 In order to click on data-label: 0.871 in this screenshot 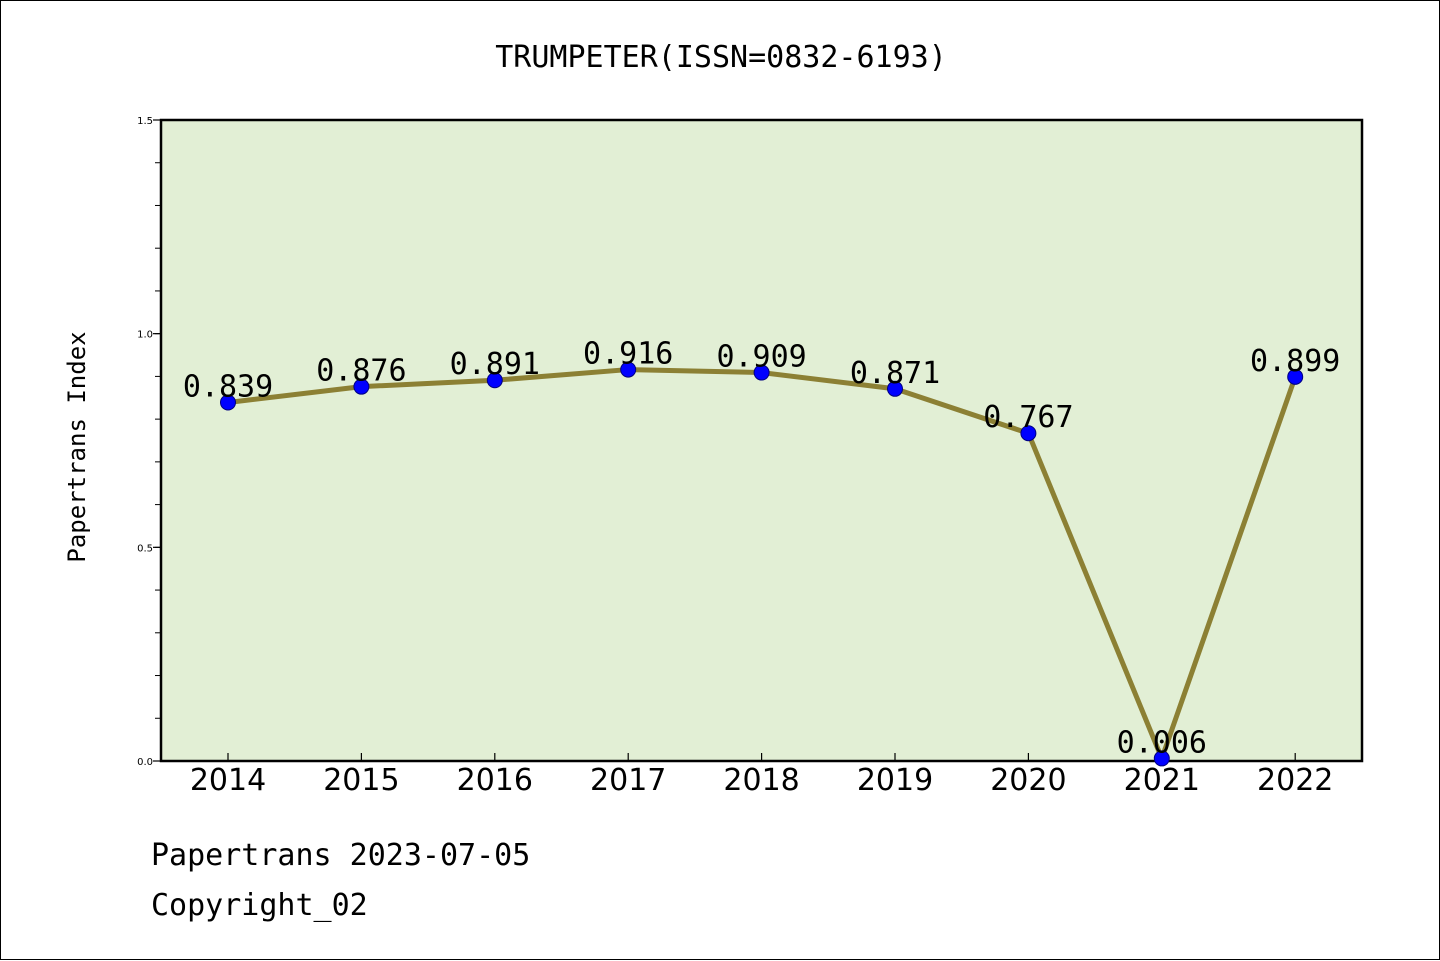, I will do `click(895, 373)`.